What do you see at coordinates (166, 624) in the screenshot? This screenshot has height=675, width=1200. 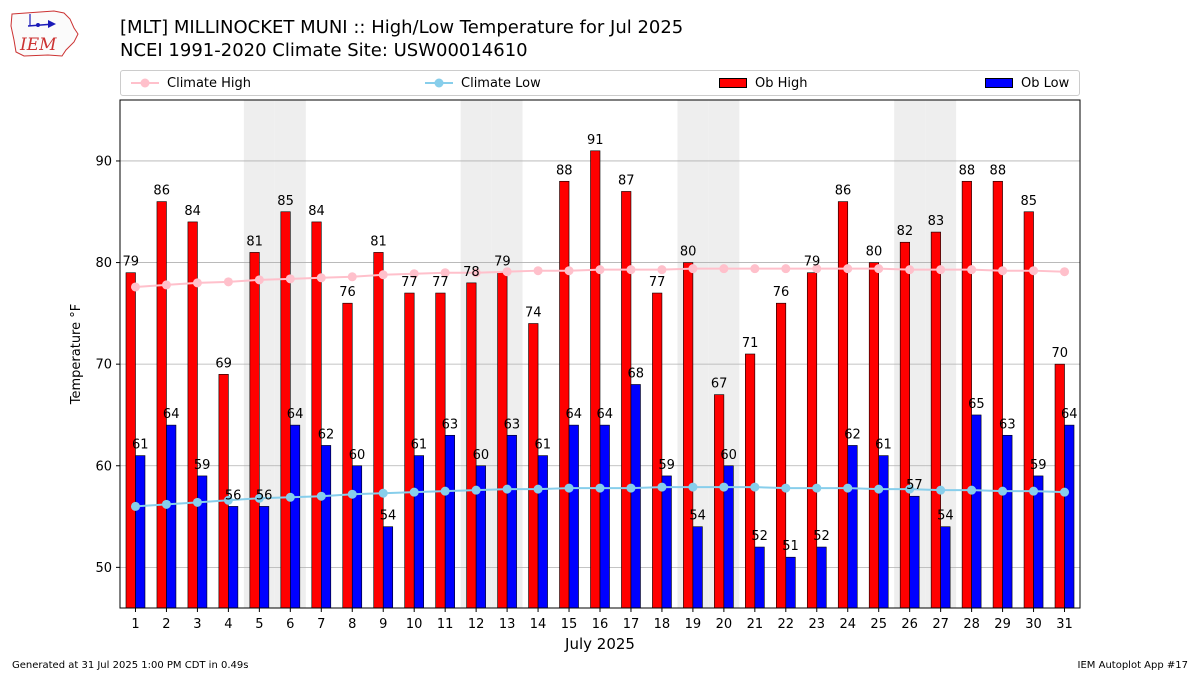 I see `x-tick-label: 2` at bounding box center [166, 624].